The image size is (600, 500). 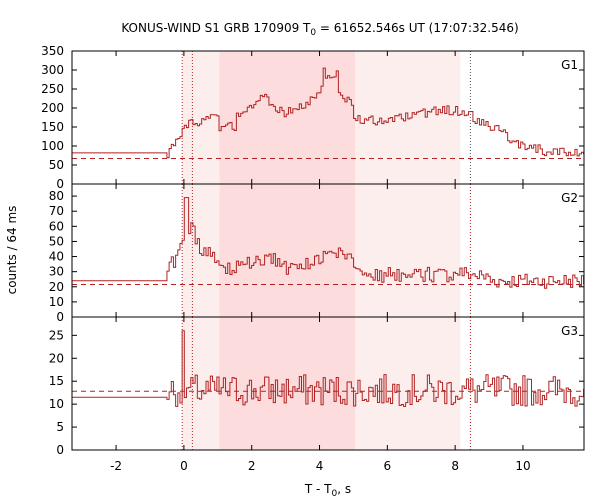 I want to click on panel-label-g3: G3, so click(x=569, y=331).